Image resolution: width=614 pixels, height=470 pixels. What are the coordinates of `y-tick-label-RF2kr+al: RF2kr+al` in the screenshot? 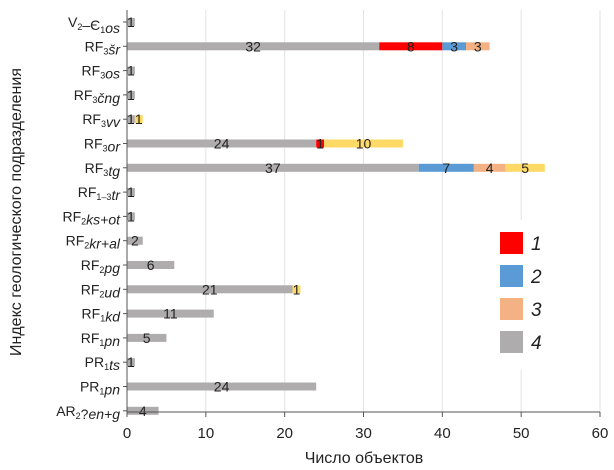 It's located at (93, 242).